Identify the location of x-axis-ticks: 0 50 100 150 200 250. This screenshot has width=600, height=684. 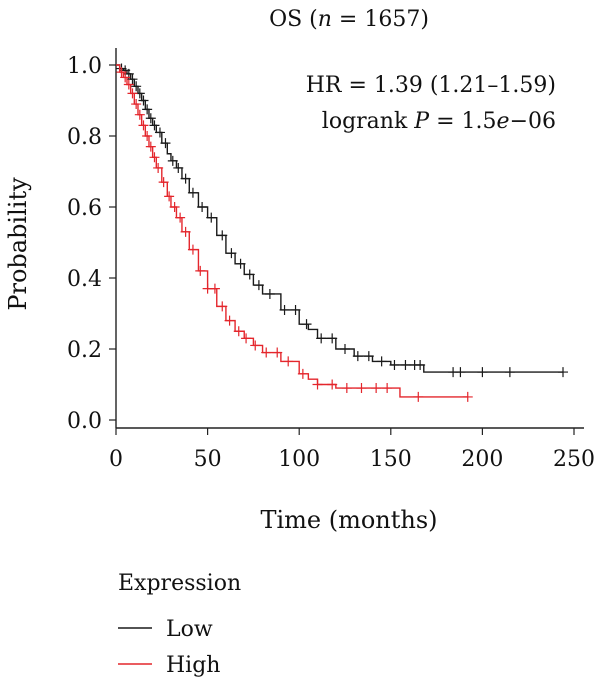
(352, 450).